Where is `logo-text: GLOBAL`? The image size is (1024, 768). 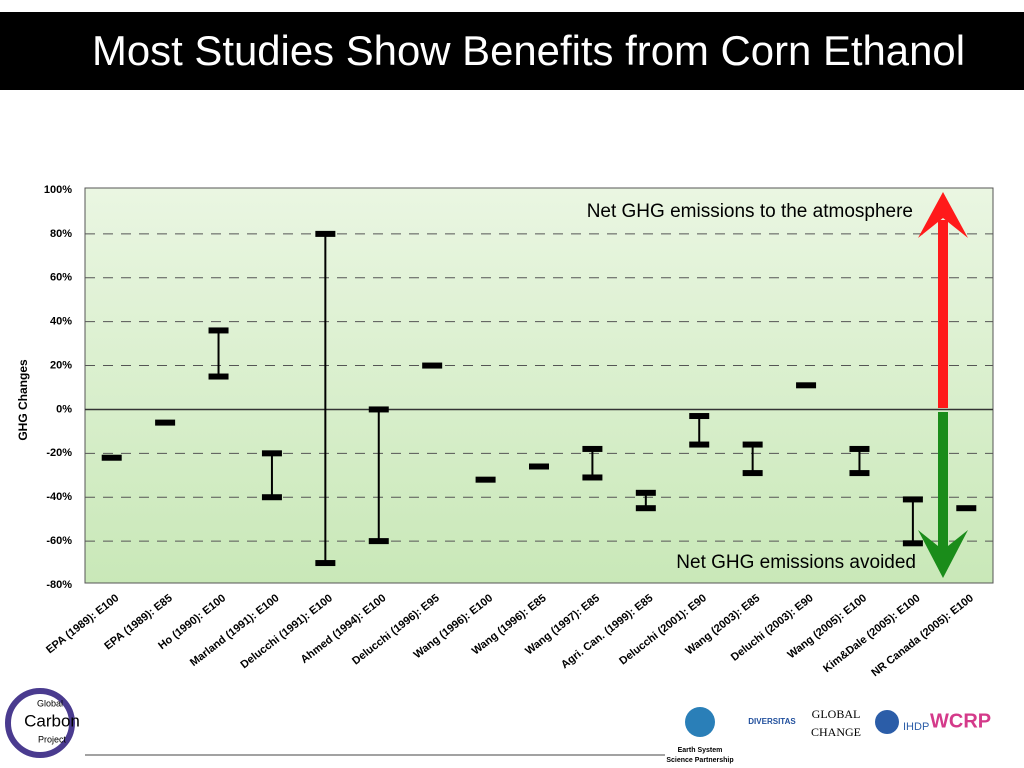
logo-text: GLOBAL is located at coordinates (836, 714).